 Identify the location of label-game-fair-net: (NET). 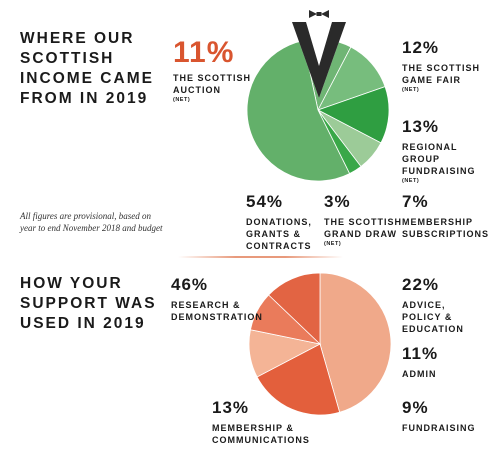
(411, 90).